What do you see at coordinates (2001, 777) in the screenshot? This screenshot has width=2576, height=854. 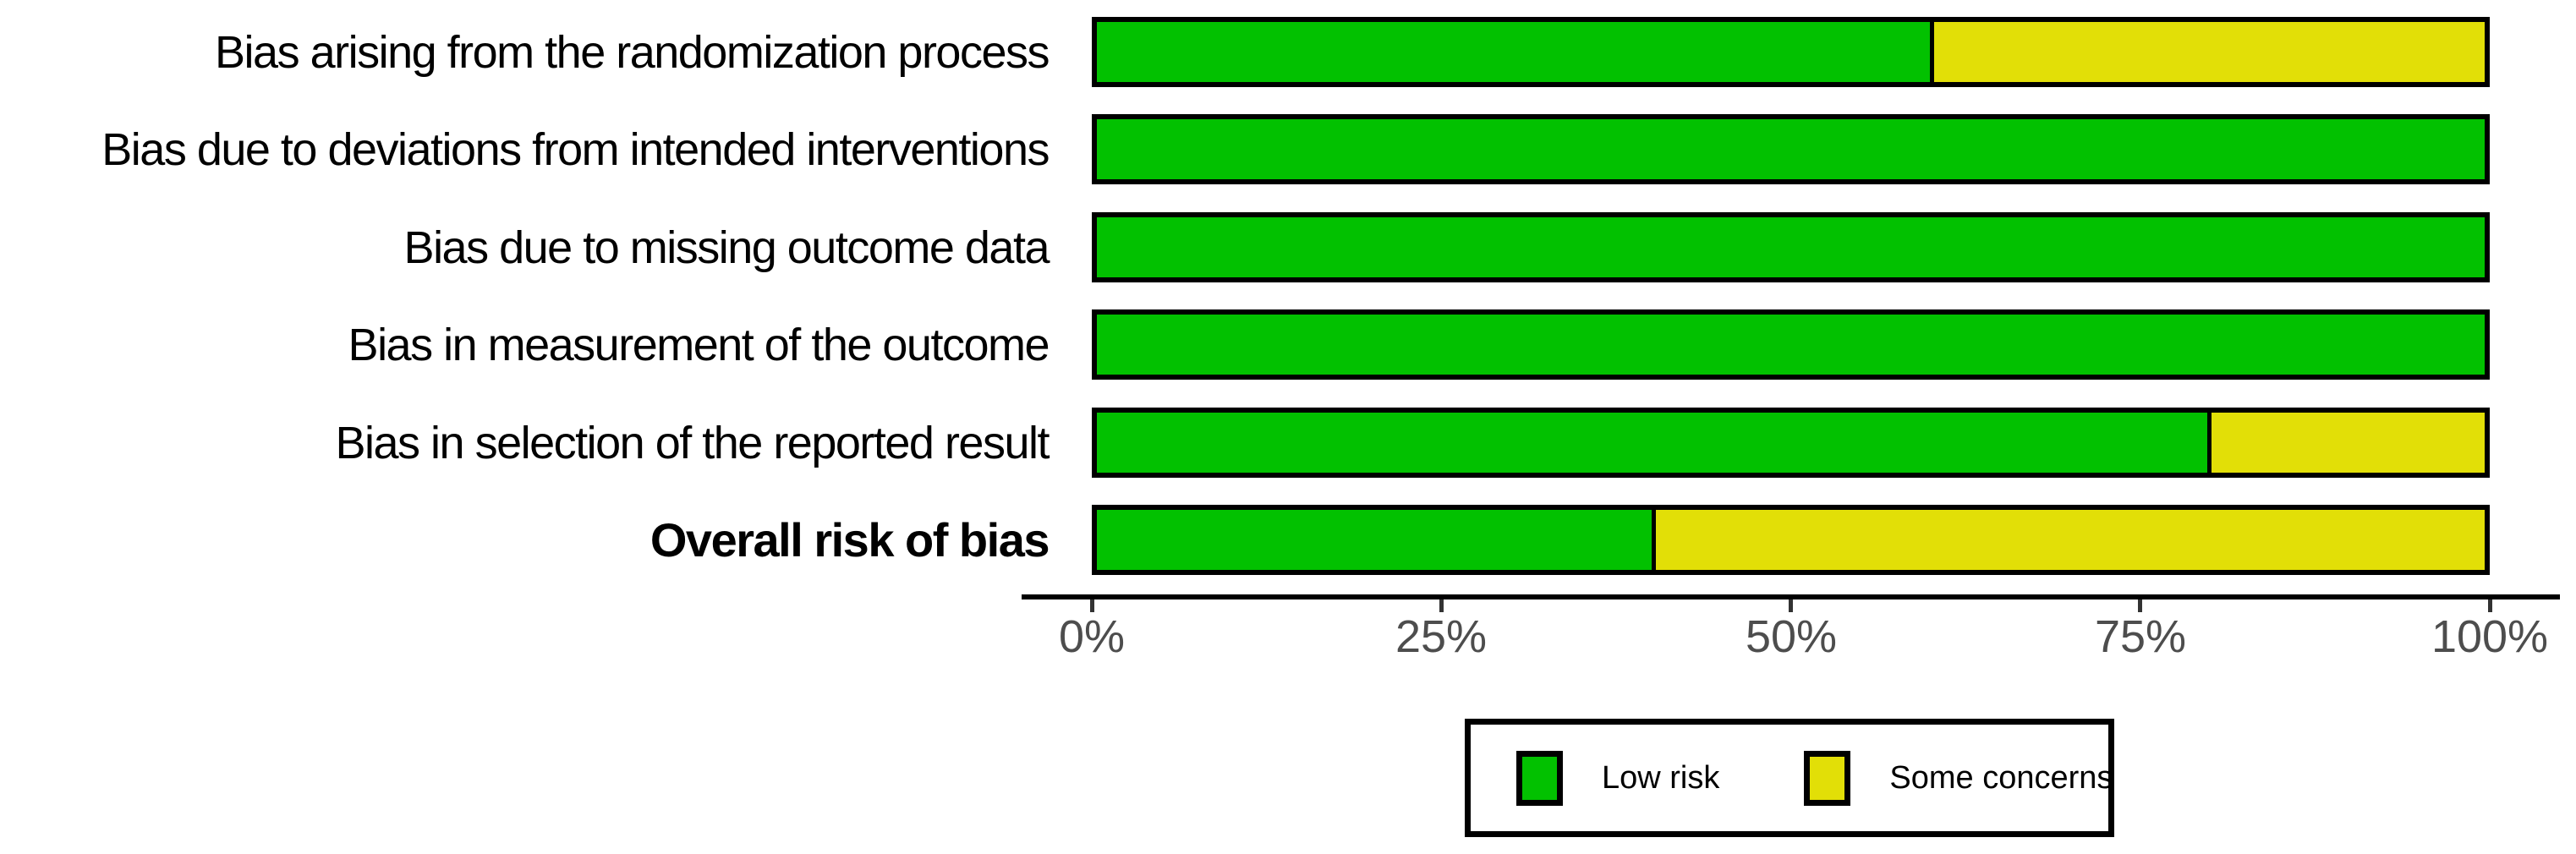 I see `legend-label: Some concerns` at bounding box center [2001, 777].